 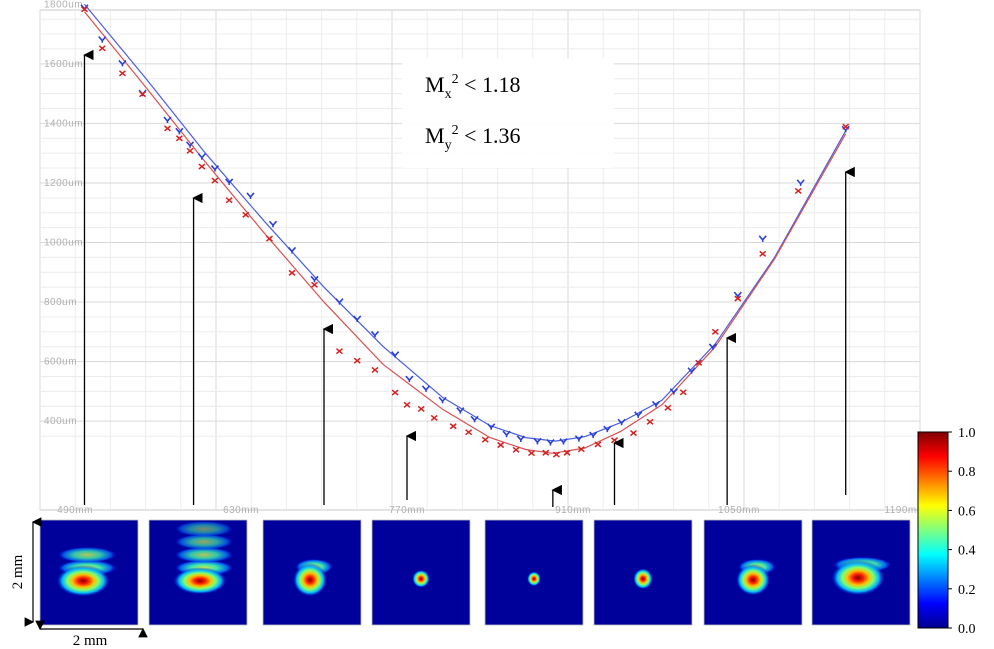 What do you see at coordinates (739, 510) in the screenshot?
I see `x-tick-label: 1050mm` at bounding box center [739, 510].